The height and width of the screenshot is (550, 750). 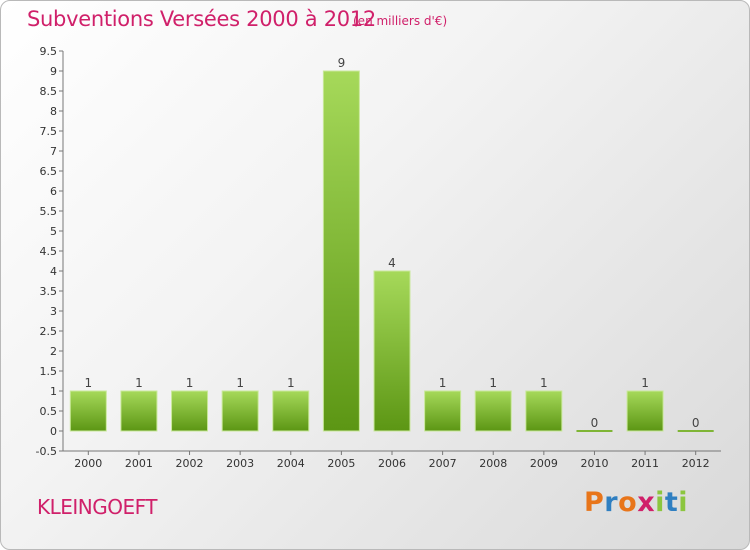 What do you see at coordinates (240, 463) in the screenshot?
I see `x-tick-label: 2003` at bounding box center [240, 463].